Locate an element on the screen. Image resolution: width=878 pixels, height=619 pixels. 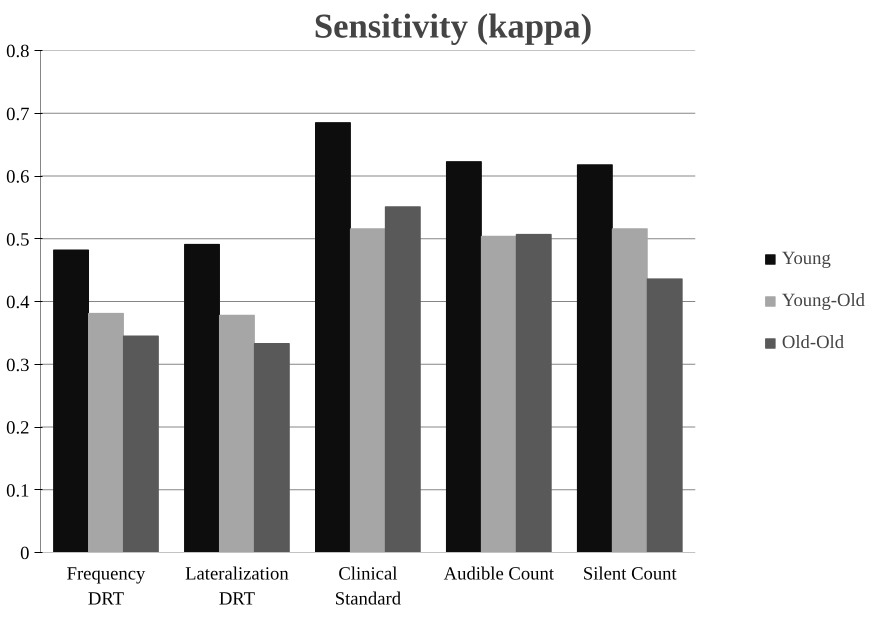
x-tick-label: Lateralization DRT is located at coordinates (237, 587).